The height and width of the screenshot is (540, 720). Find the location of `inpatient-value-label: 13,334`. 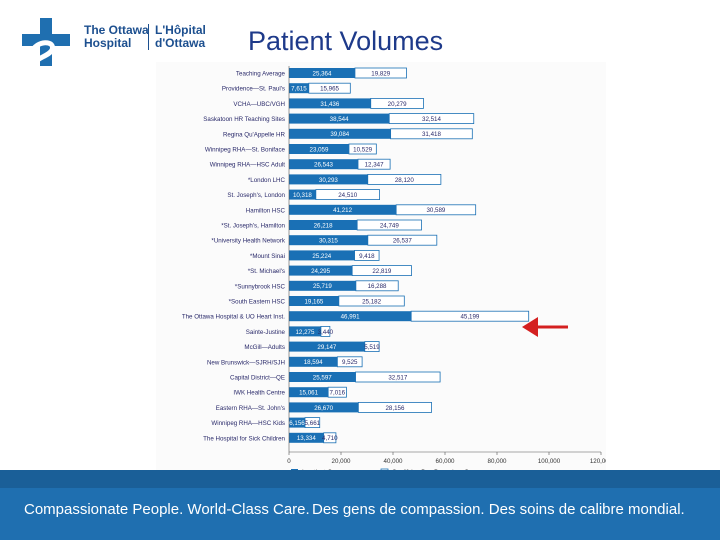

inpatient-value-label: 13,334 is located at coordinates (306, 438).